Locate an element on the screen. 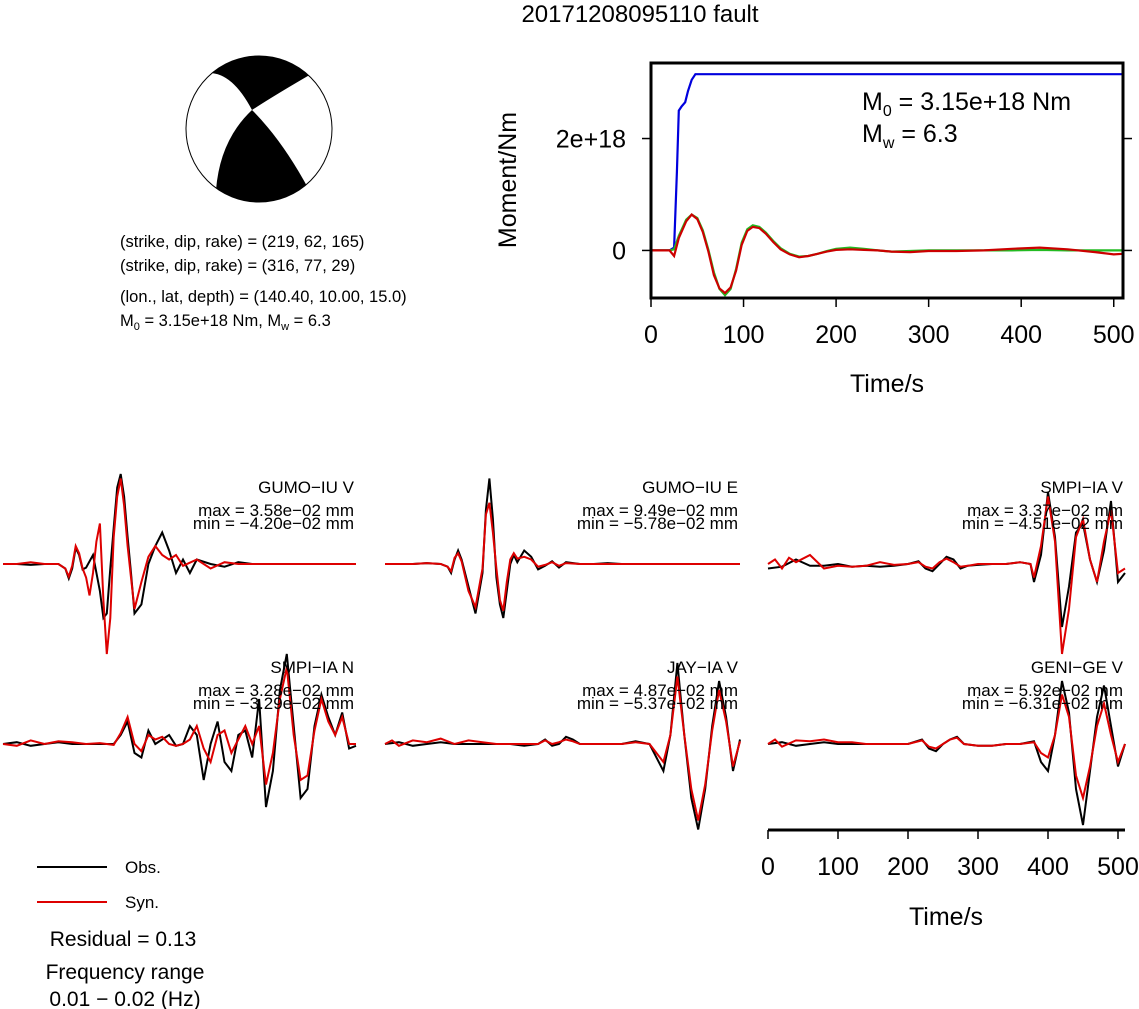 The height and width of the screenshot is (1009, 1139). max-amplitude: max = 3.58e−02 mm is located at coordinates (276, 510).